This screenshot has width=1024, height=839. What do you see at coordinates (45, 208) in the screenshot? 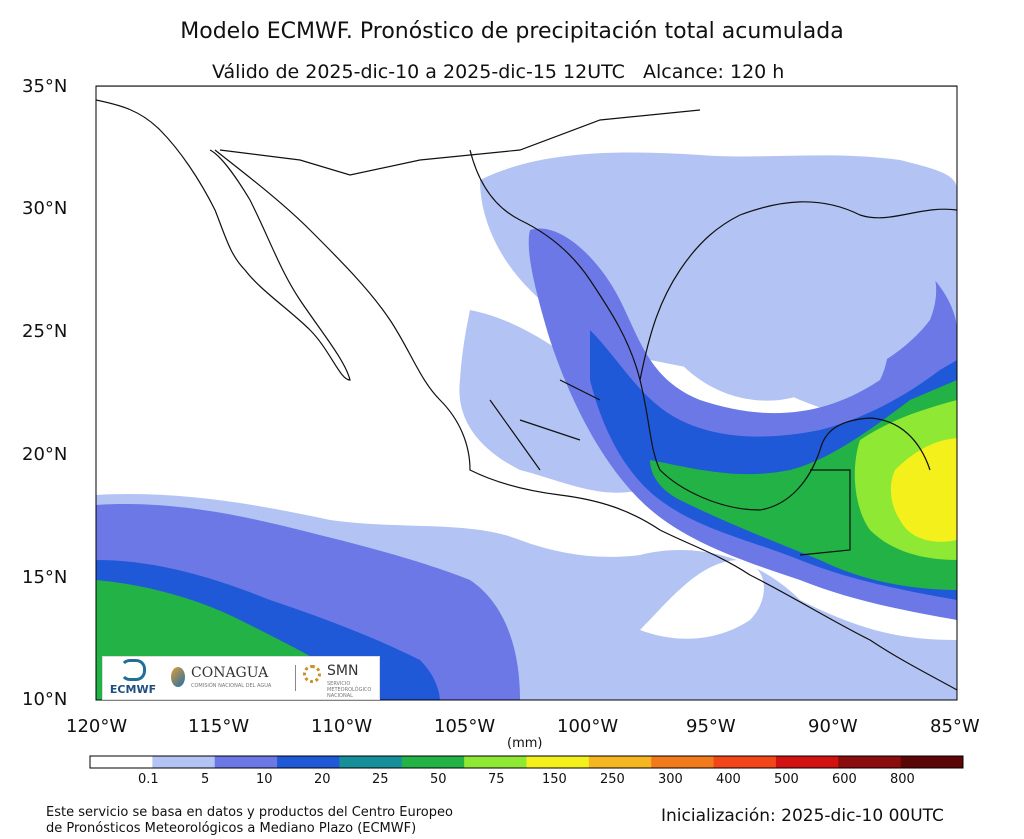
I see `lat-tick-30: 30°N` at bounding box center [45, 208].